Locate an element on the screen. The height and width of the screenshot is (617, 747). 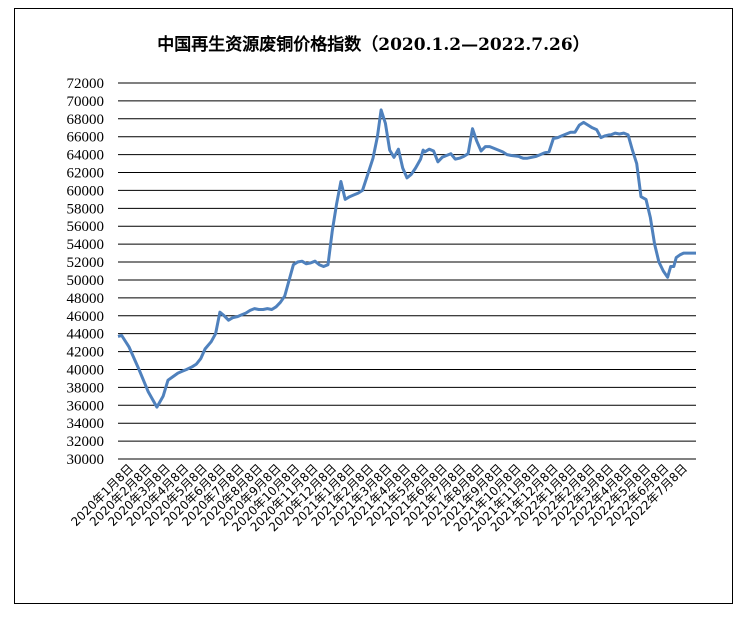
y-tick-label: 60000 is located at coordinates (86, 191).